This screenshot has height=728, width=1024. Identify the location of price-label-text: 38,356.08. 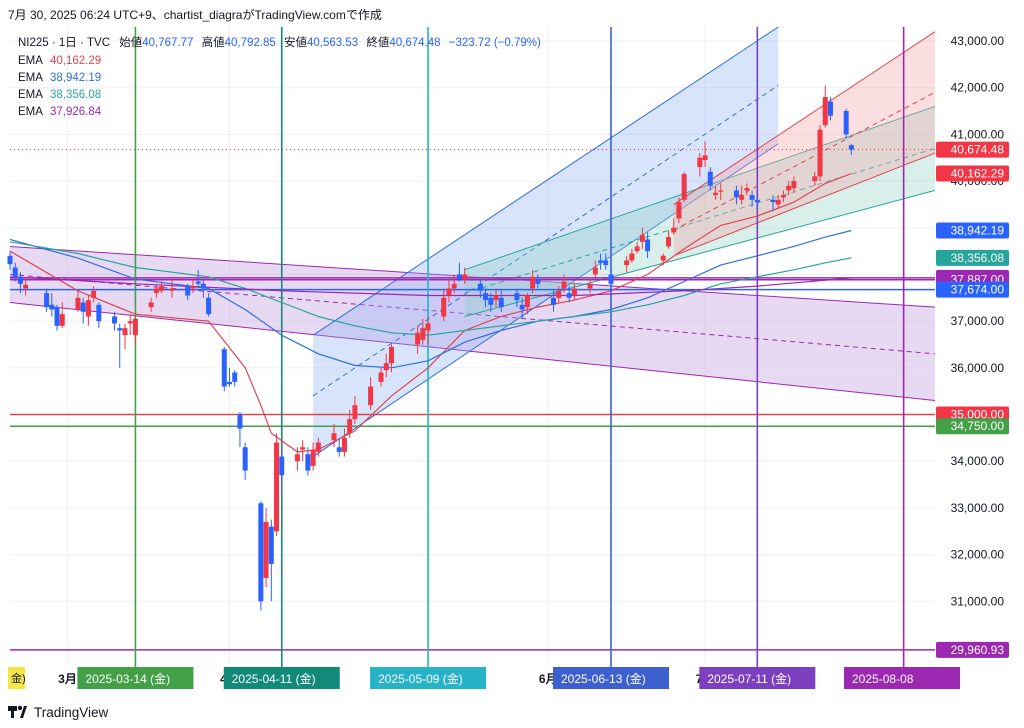
(978, 258).